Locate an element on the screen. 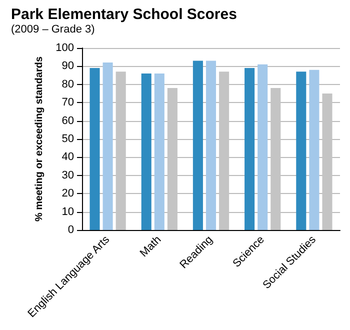 The image size is (350, 330). chart-subtitle: (2009 – Grade 3) is located at coordinates (53, 30).